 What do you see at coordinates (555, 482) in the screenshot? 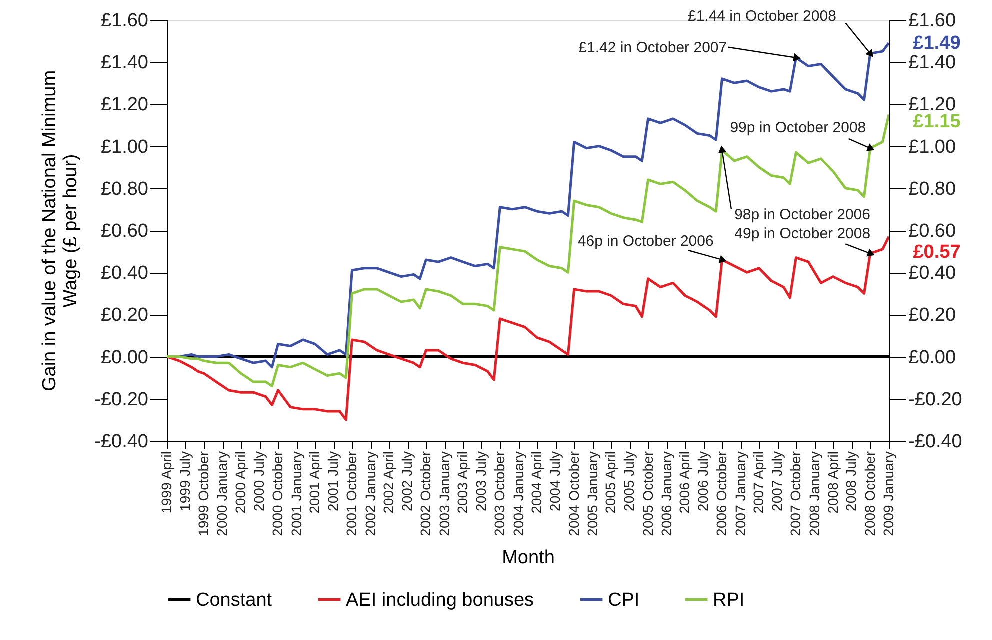
I see `x-tick-label: 2004 July` at bounding box center [555, 482].